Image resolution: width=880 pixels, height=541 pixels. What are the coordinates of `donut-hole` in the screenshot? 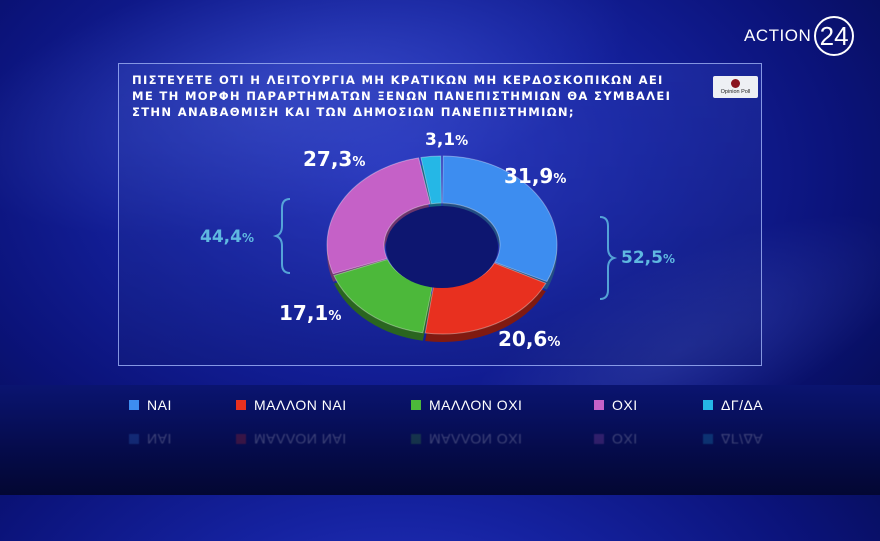 It's located at (442, 247).